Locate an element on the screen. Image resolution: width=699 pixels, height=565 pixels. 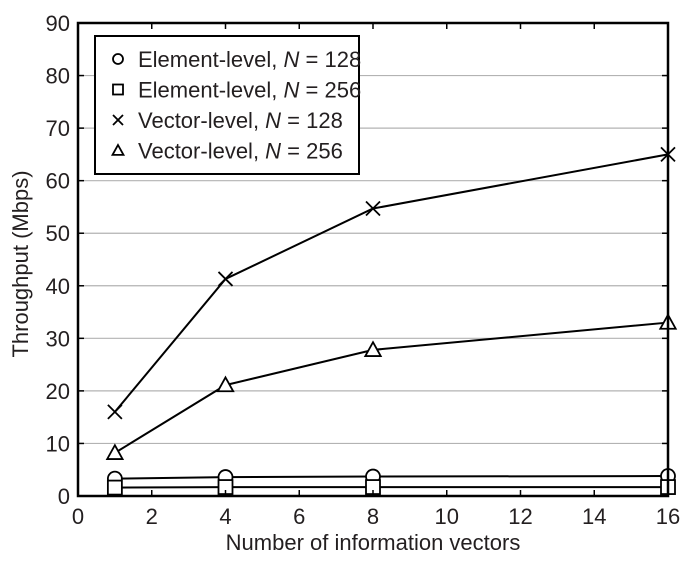
circle-marker-icon is located at coordinates (118, 59).